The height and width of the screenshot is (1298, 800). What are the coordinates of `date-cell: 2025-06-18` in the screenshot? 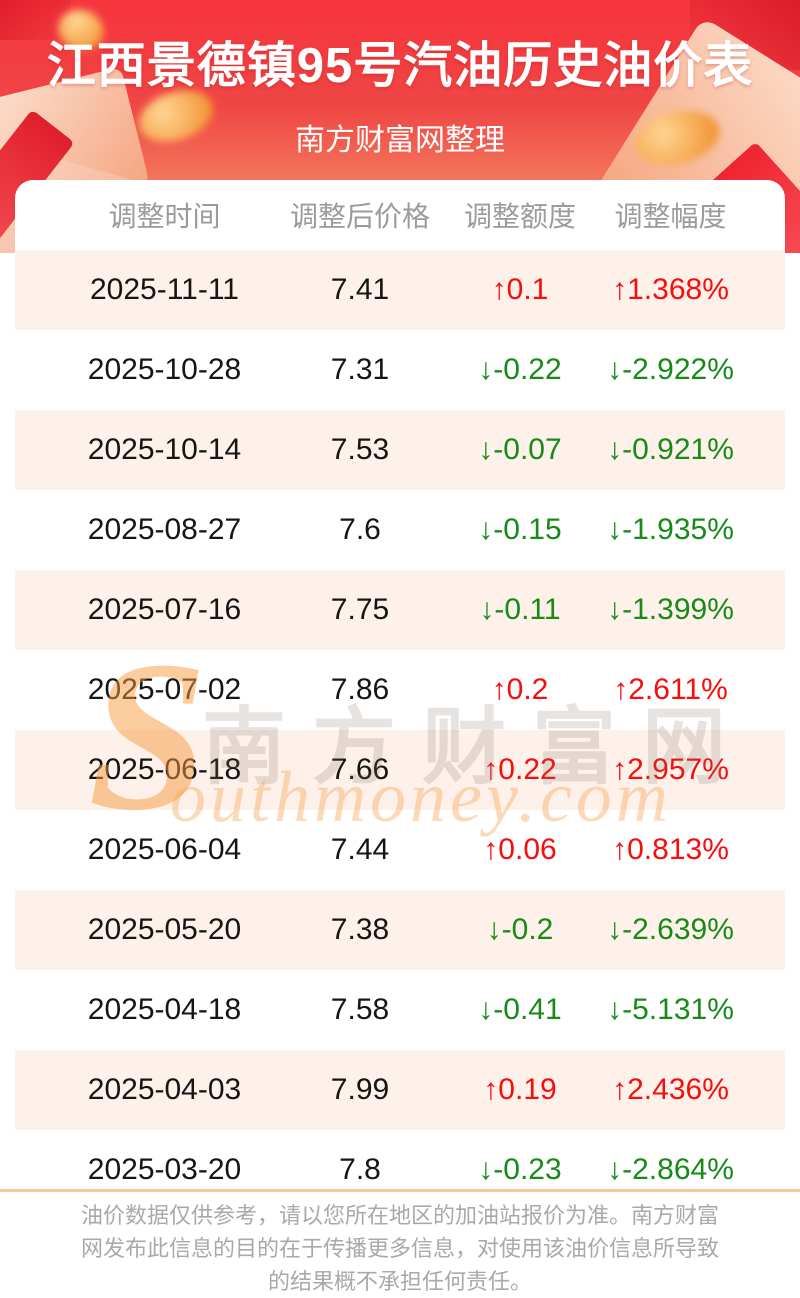 It's located at (164, 769).